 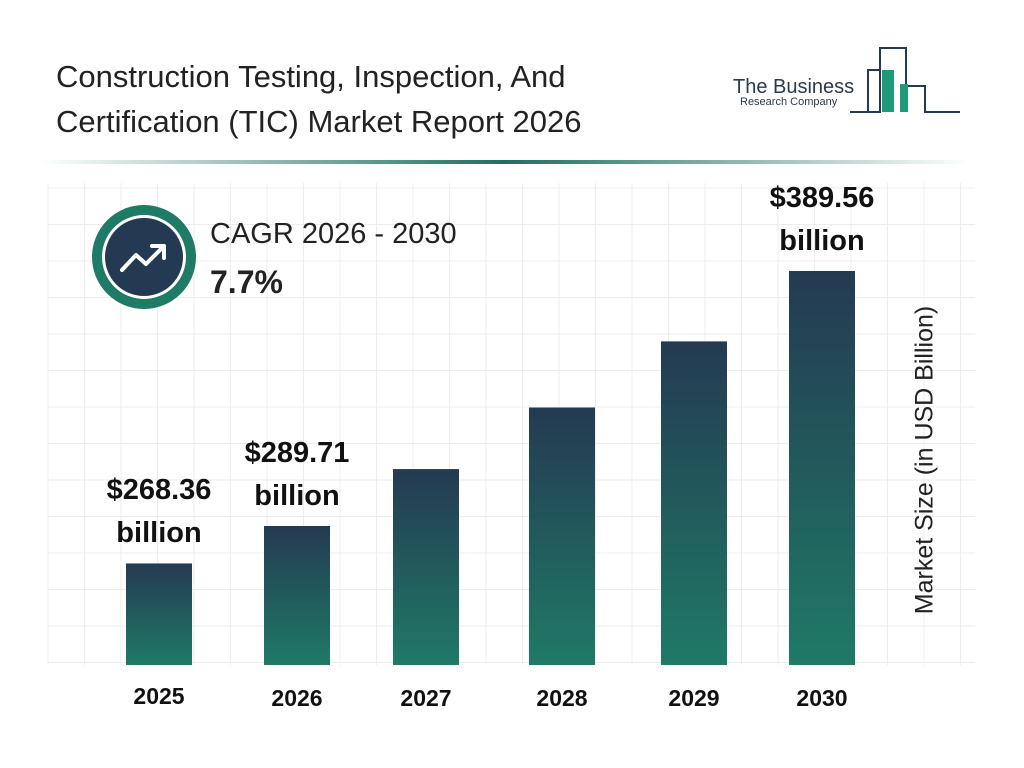 I want to click on x-tick-label: 2027, so click(x=426, y=698).